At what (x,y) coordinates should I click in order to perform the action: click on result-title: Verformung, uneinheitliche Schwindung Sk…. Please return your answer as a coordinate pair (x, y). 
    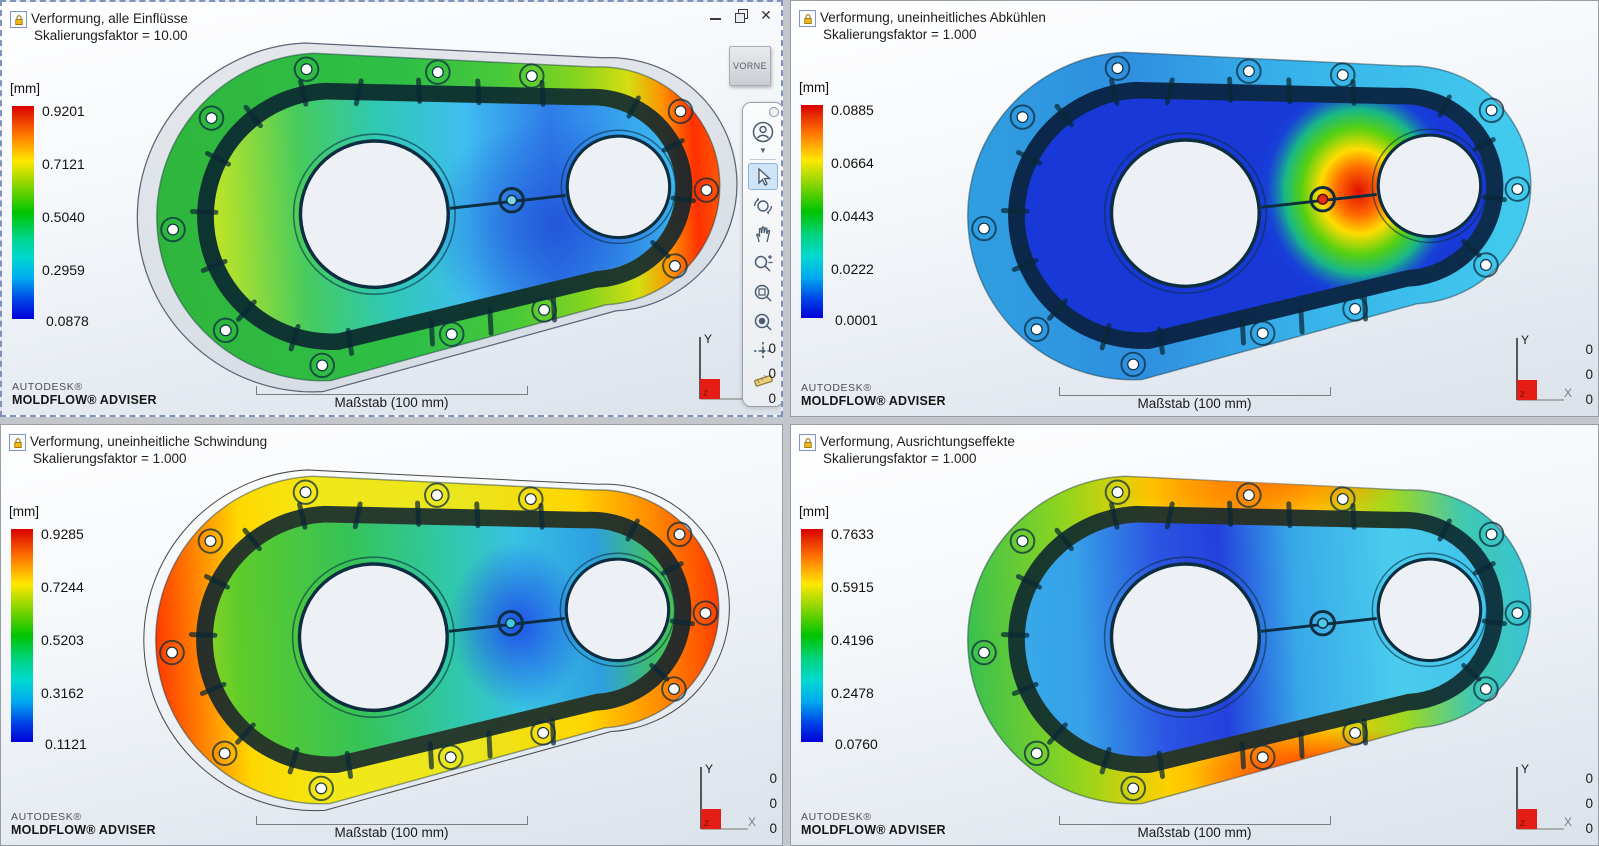
    Looking at the image, I should click on (148, 450).